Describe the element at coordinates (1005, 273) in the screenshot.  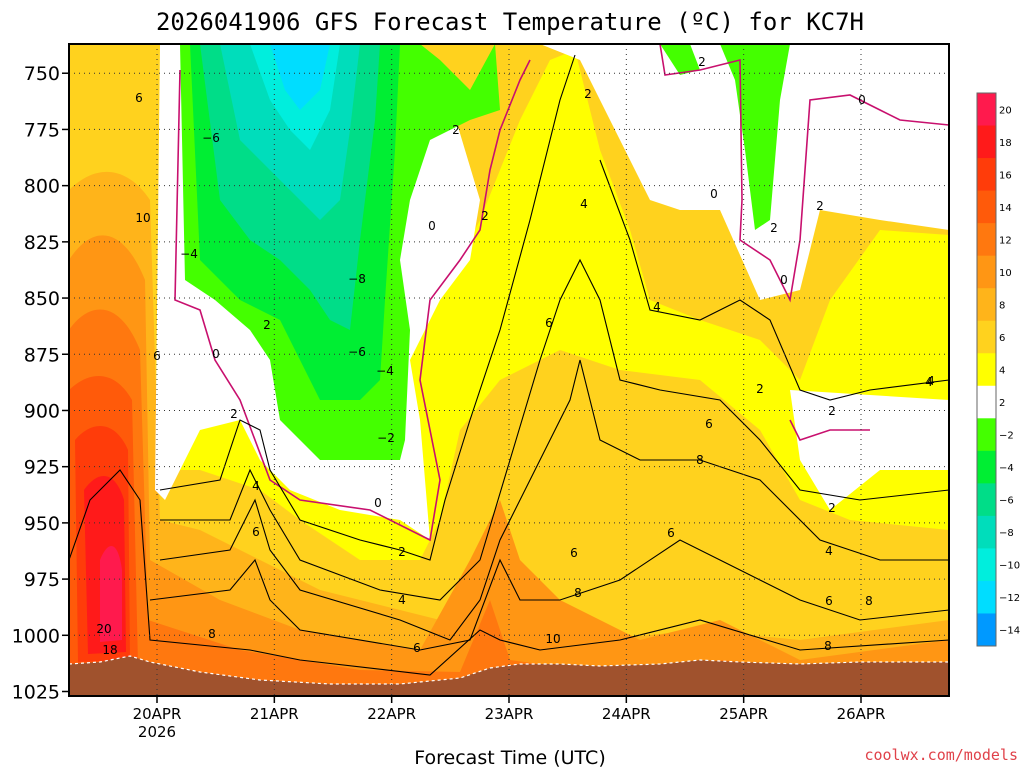
I see `colorbar-tick-label: 10` at that location.